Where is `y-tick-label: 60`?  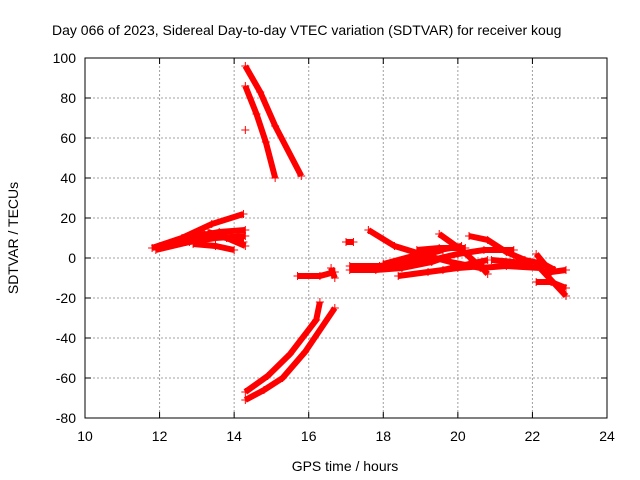 y-tick-label: 60 is located at coordinates (68, 138).